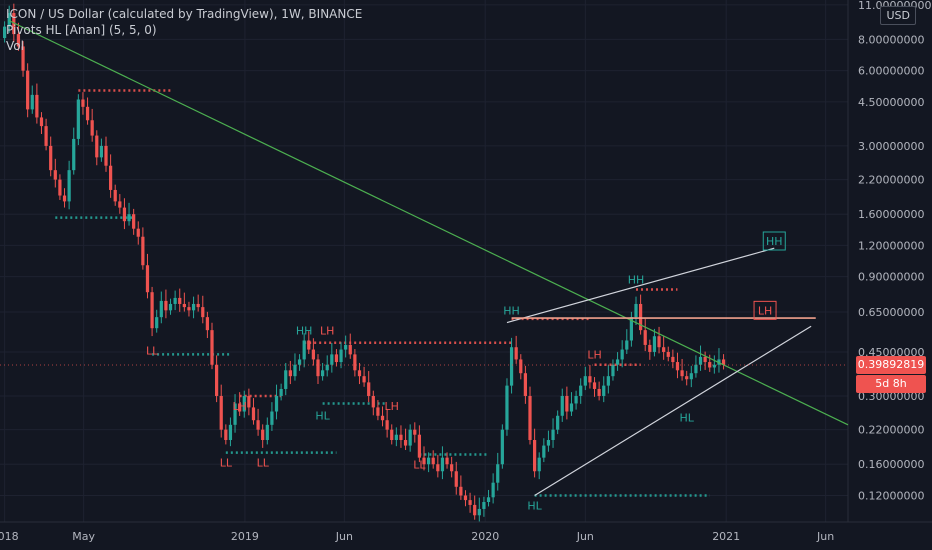  Describe the element at coordinates (640, 285) in the screenshot. I see `trendline-wedge-upper` at that location.